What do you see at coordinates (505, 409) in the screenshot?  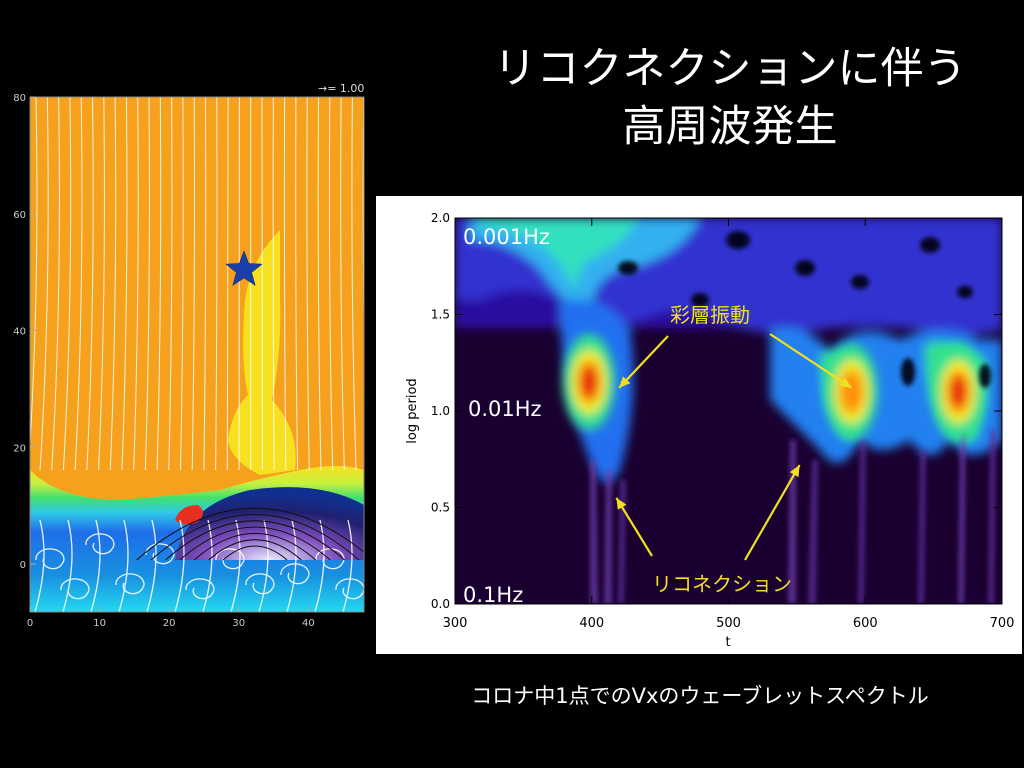 I see `frequency-label: 0.01Hz` at bounding box center [505, 409].